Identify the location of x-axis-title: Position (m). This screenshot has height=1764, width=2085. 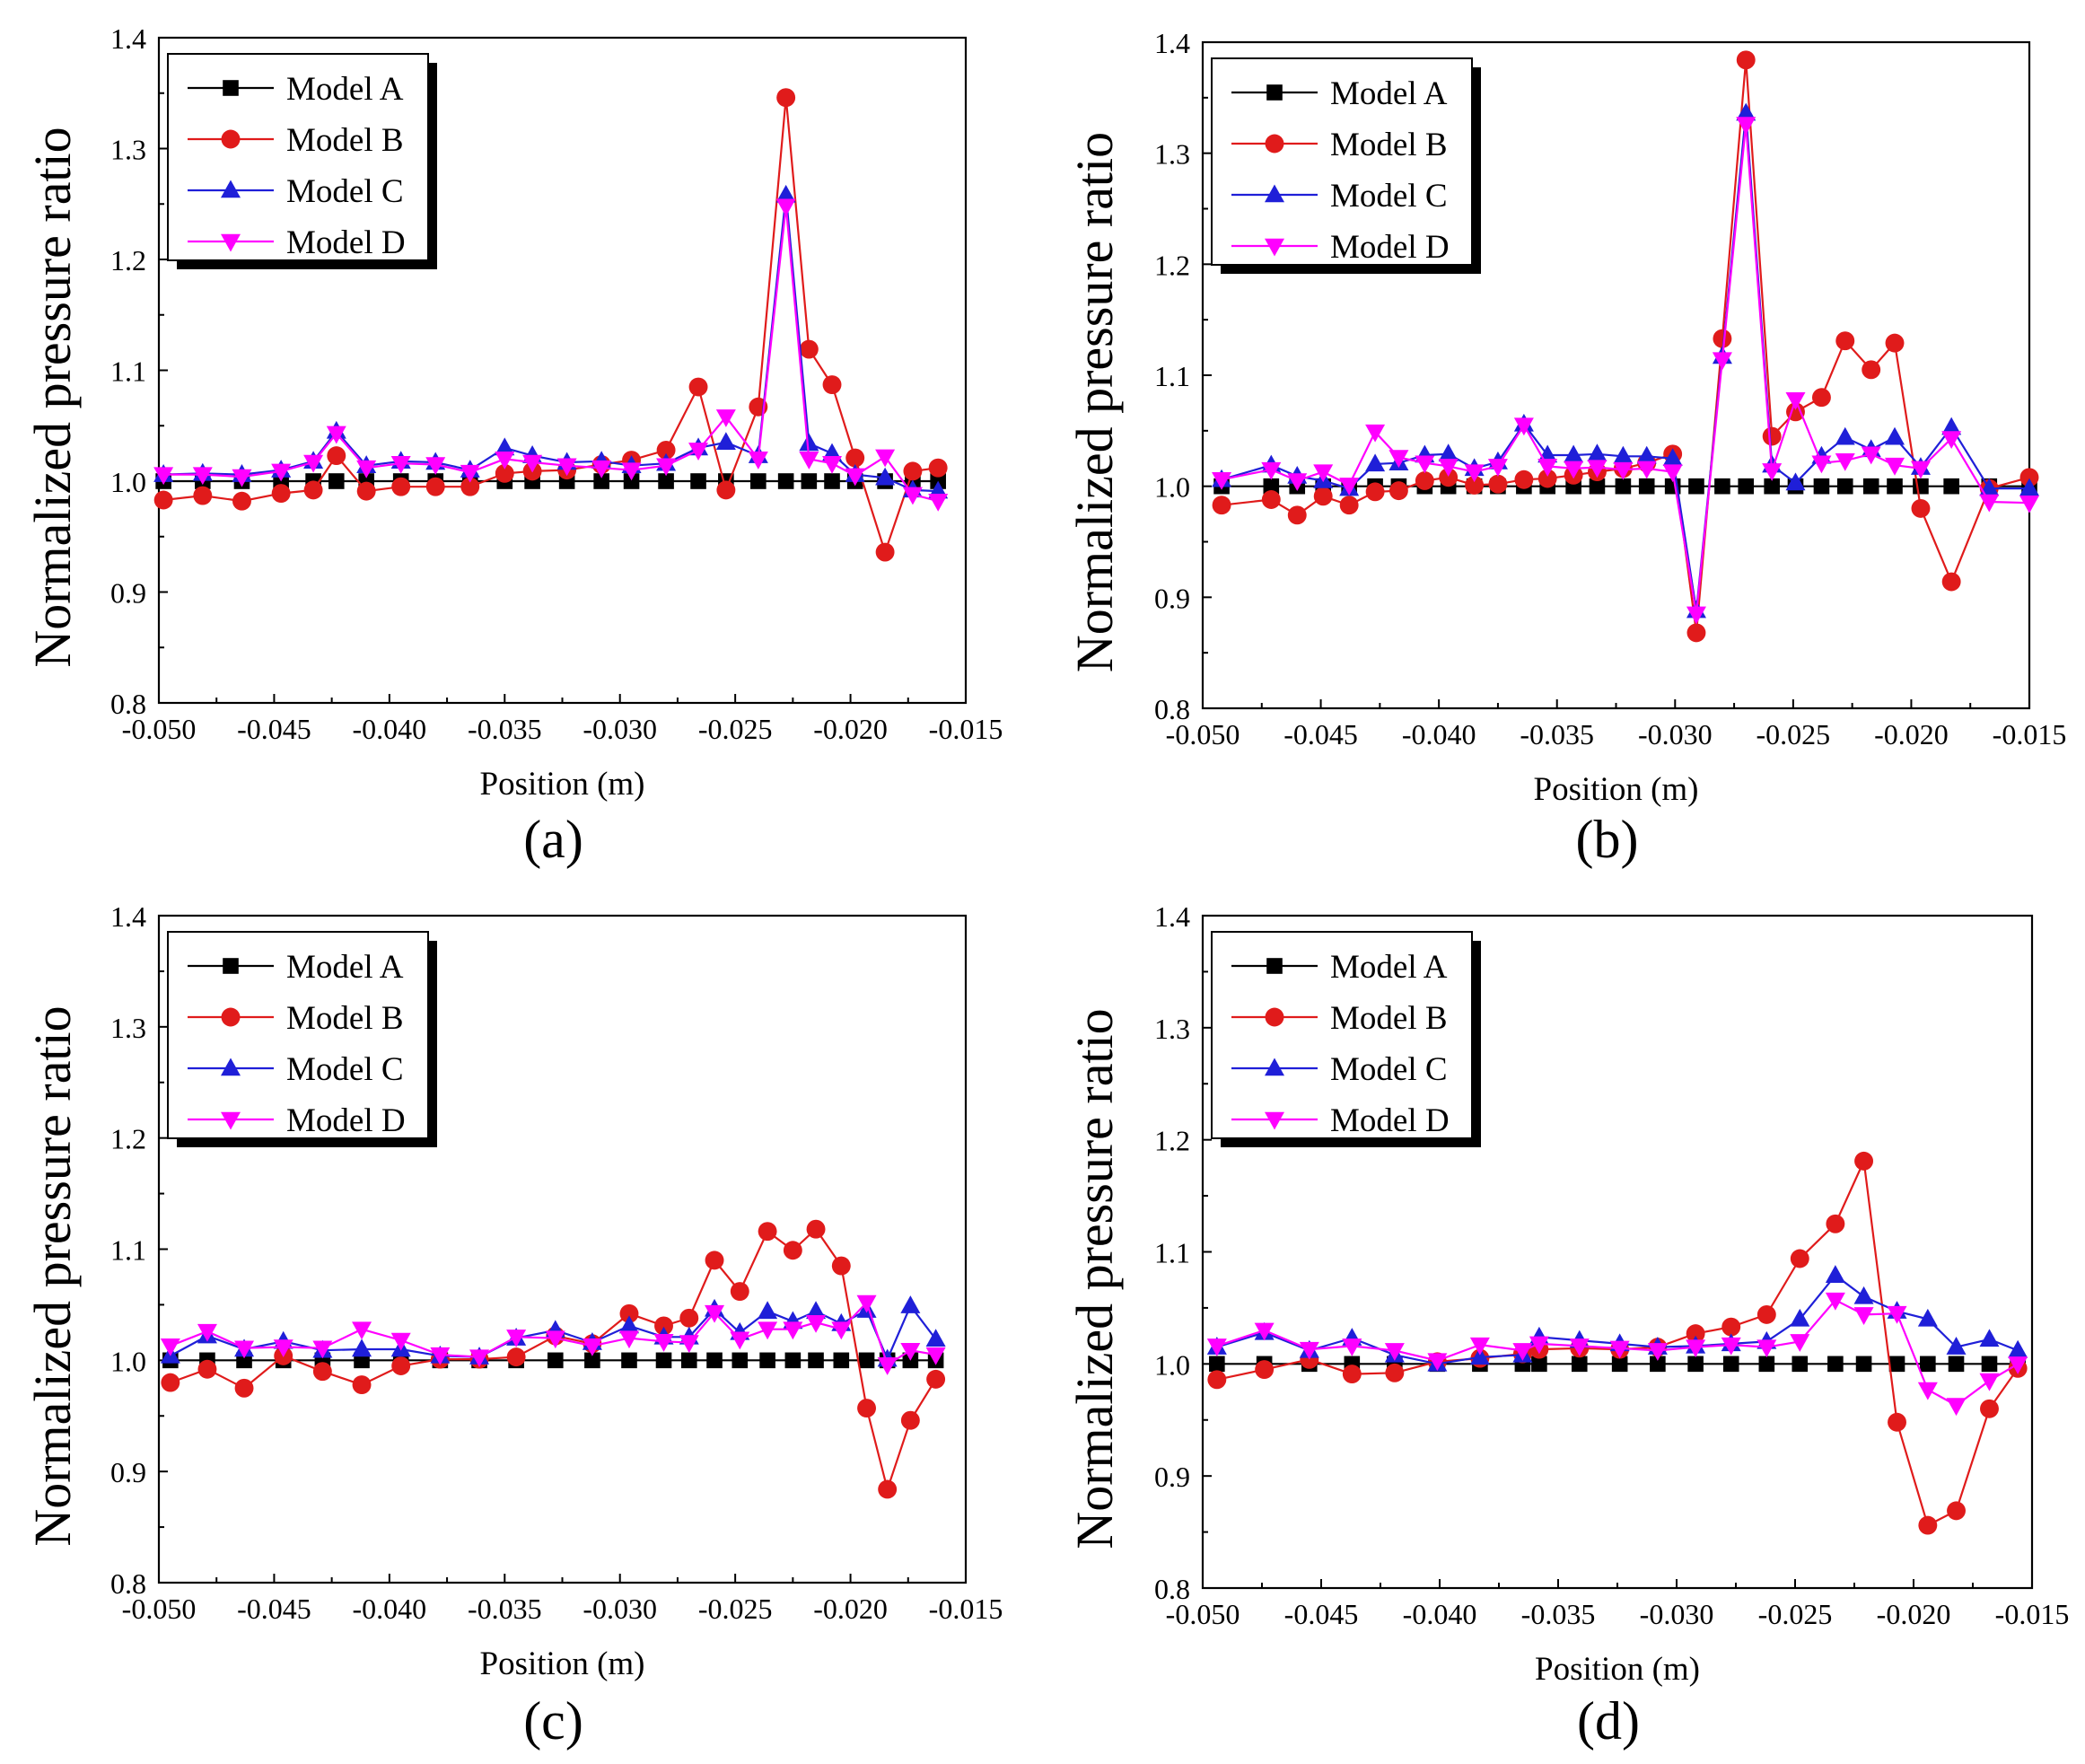
(1618, 1669).